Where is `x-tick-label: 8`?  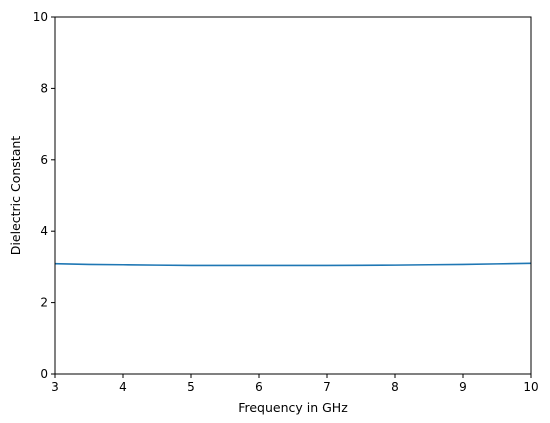
x-tick-label: 8 is located at coordinates (395, 387).